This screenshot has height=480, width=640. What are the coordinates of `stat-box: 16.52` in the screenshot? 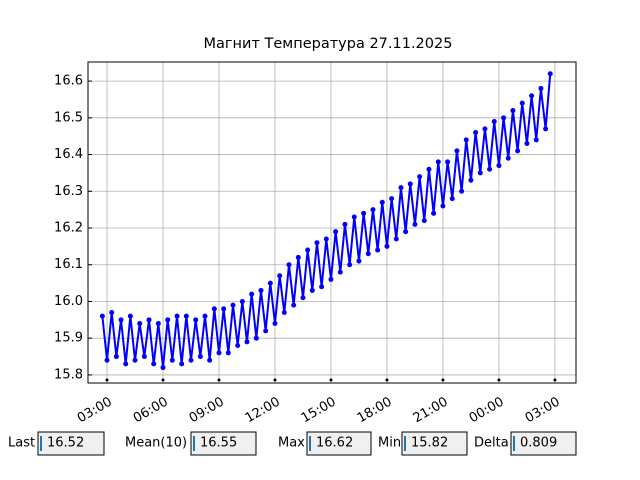 It's located at (71, 443).